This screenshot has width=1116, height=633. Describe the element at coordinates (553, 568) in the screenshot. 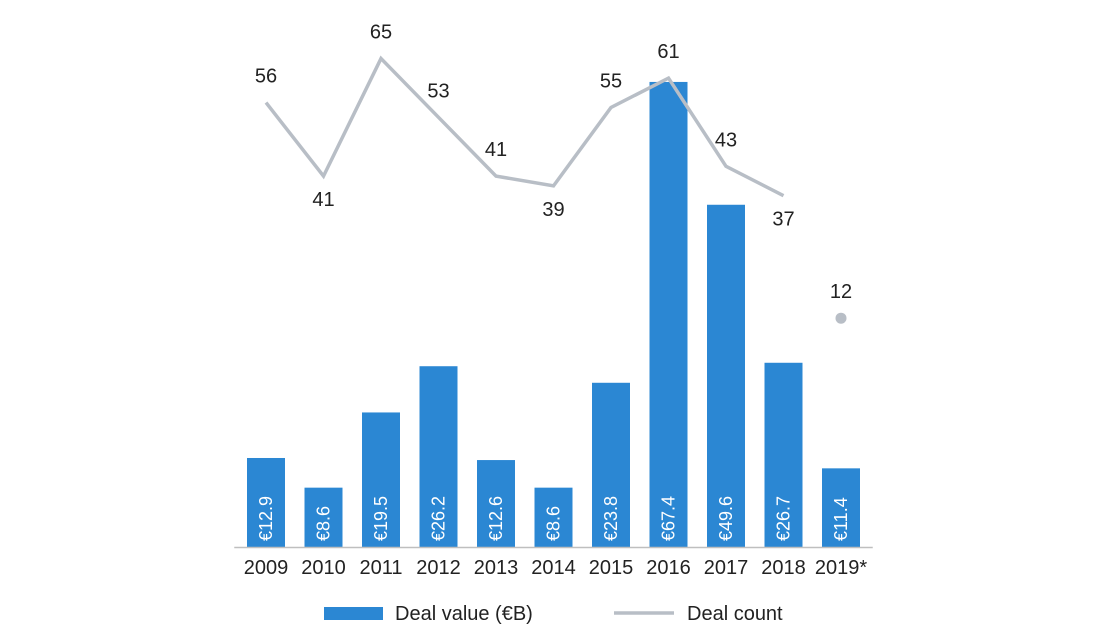

I see `x-tick-label: 2014` at that location.